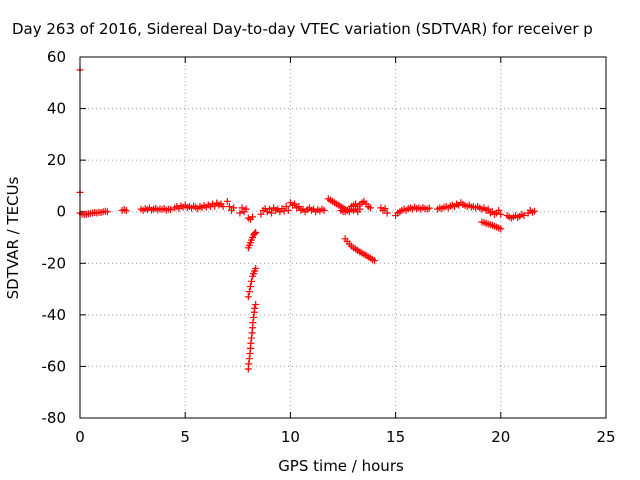 The width and height of the screenshot is (640, 480). I want to click on y-tick-label: -40, so click(54, 315).